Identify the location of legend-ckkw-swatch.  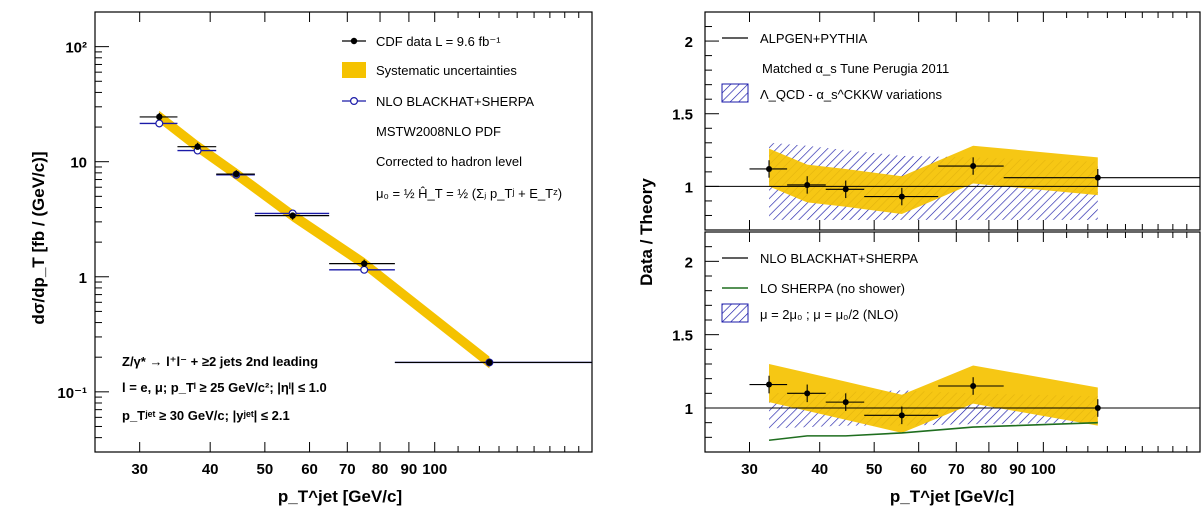
(735, 93).